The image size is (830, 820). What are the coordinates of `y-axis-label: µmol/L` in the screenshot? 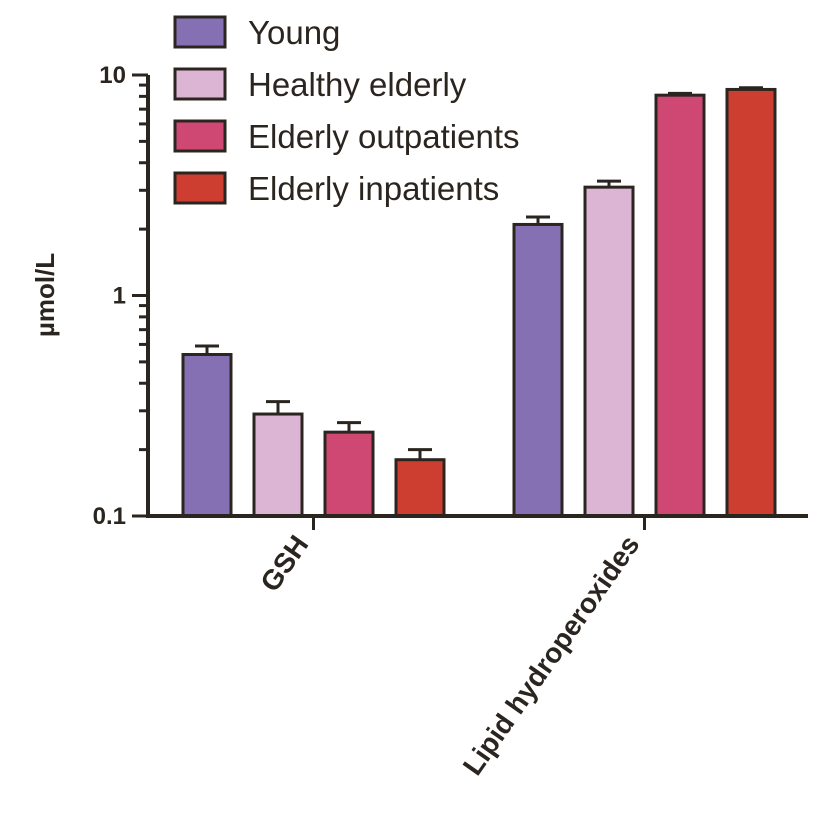 It's located at (45, 295).